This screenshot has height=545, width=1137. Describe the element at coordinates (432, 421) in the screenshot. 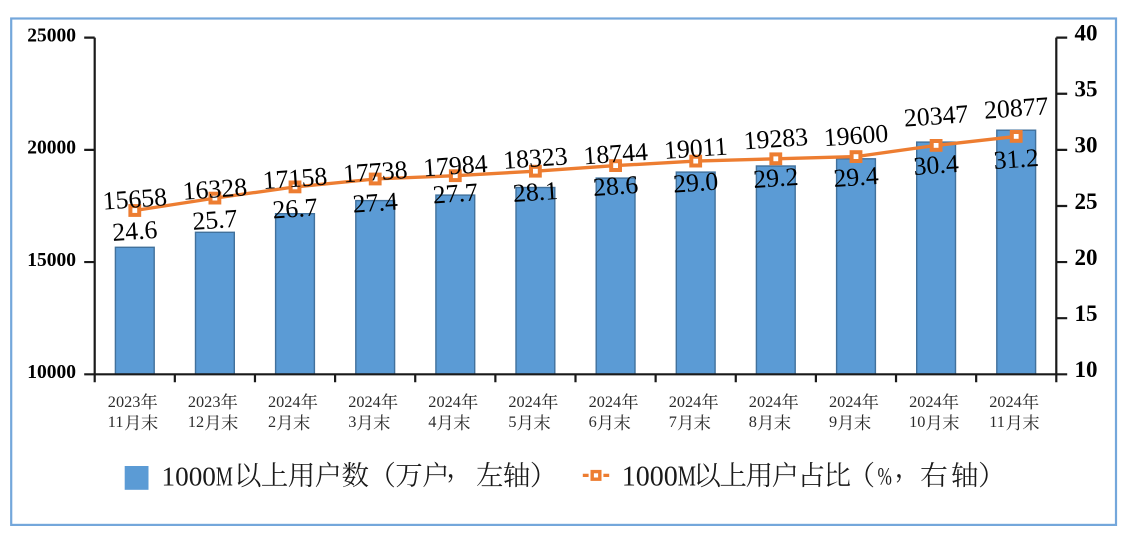

I see `svg-text: 4` at that location.